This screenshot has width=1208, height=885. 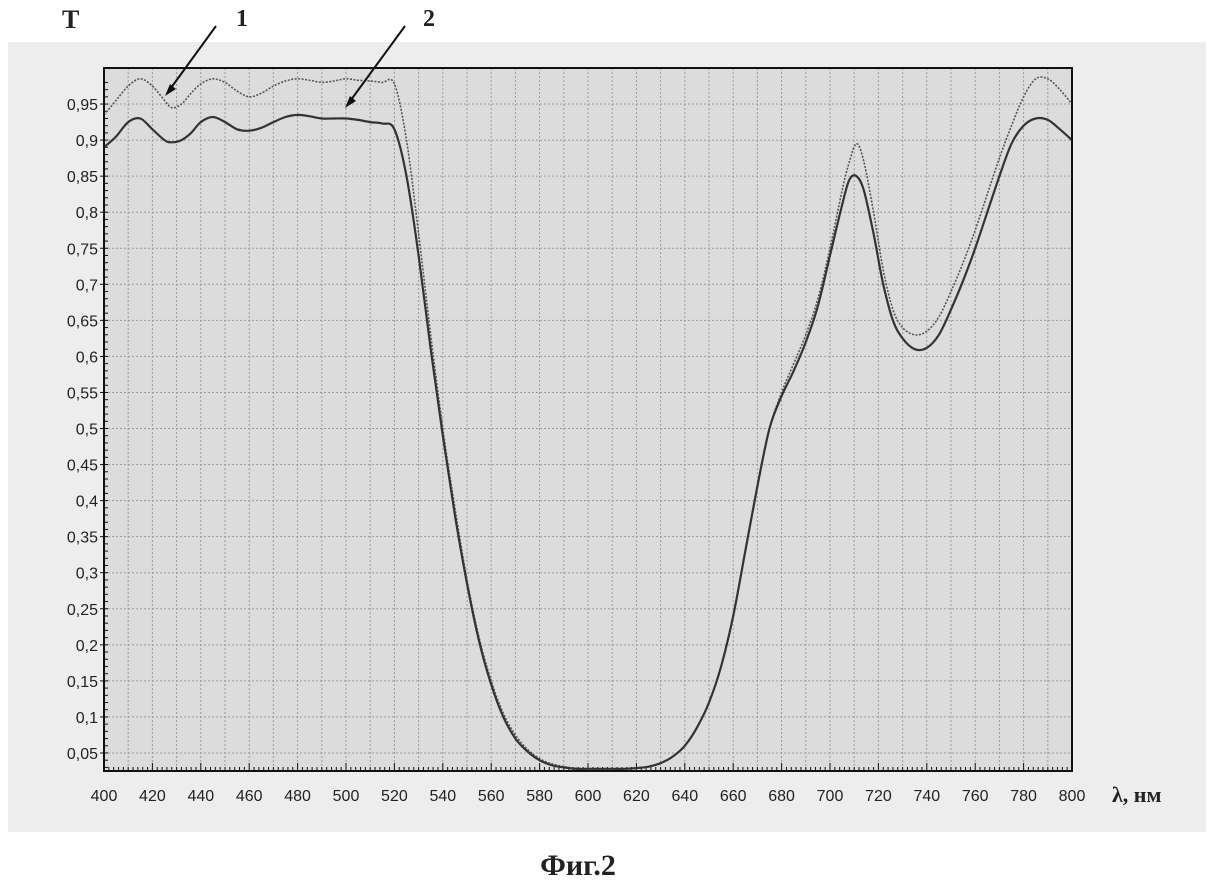 What do you see at coordinates (200, 796) in the screenshot?
I see `x-tick-label: 440` at bounding box center [200, 796].